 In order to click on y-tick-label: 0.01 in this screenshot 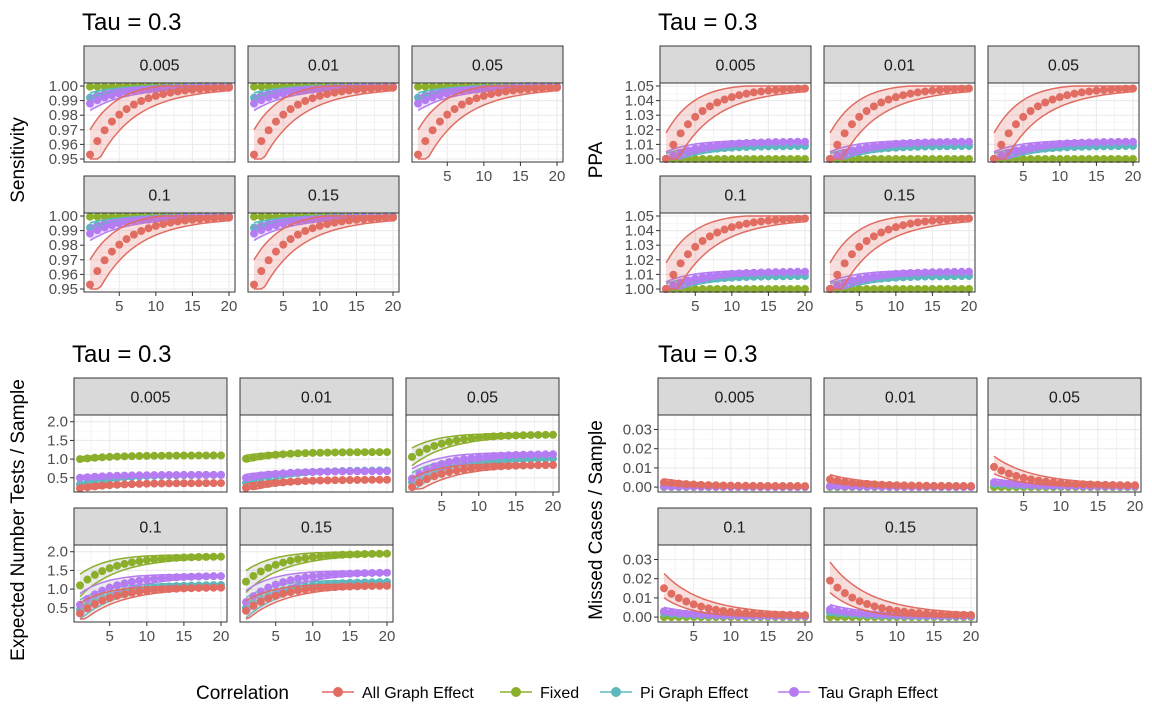, I will do `click(637, 598)`.